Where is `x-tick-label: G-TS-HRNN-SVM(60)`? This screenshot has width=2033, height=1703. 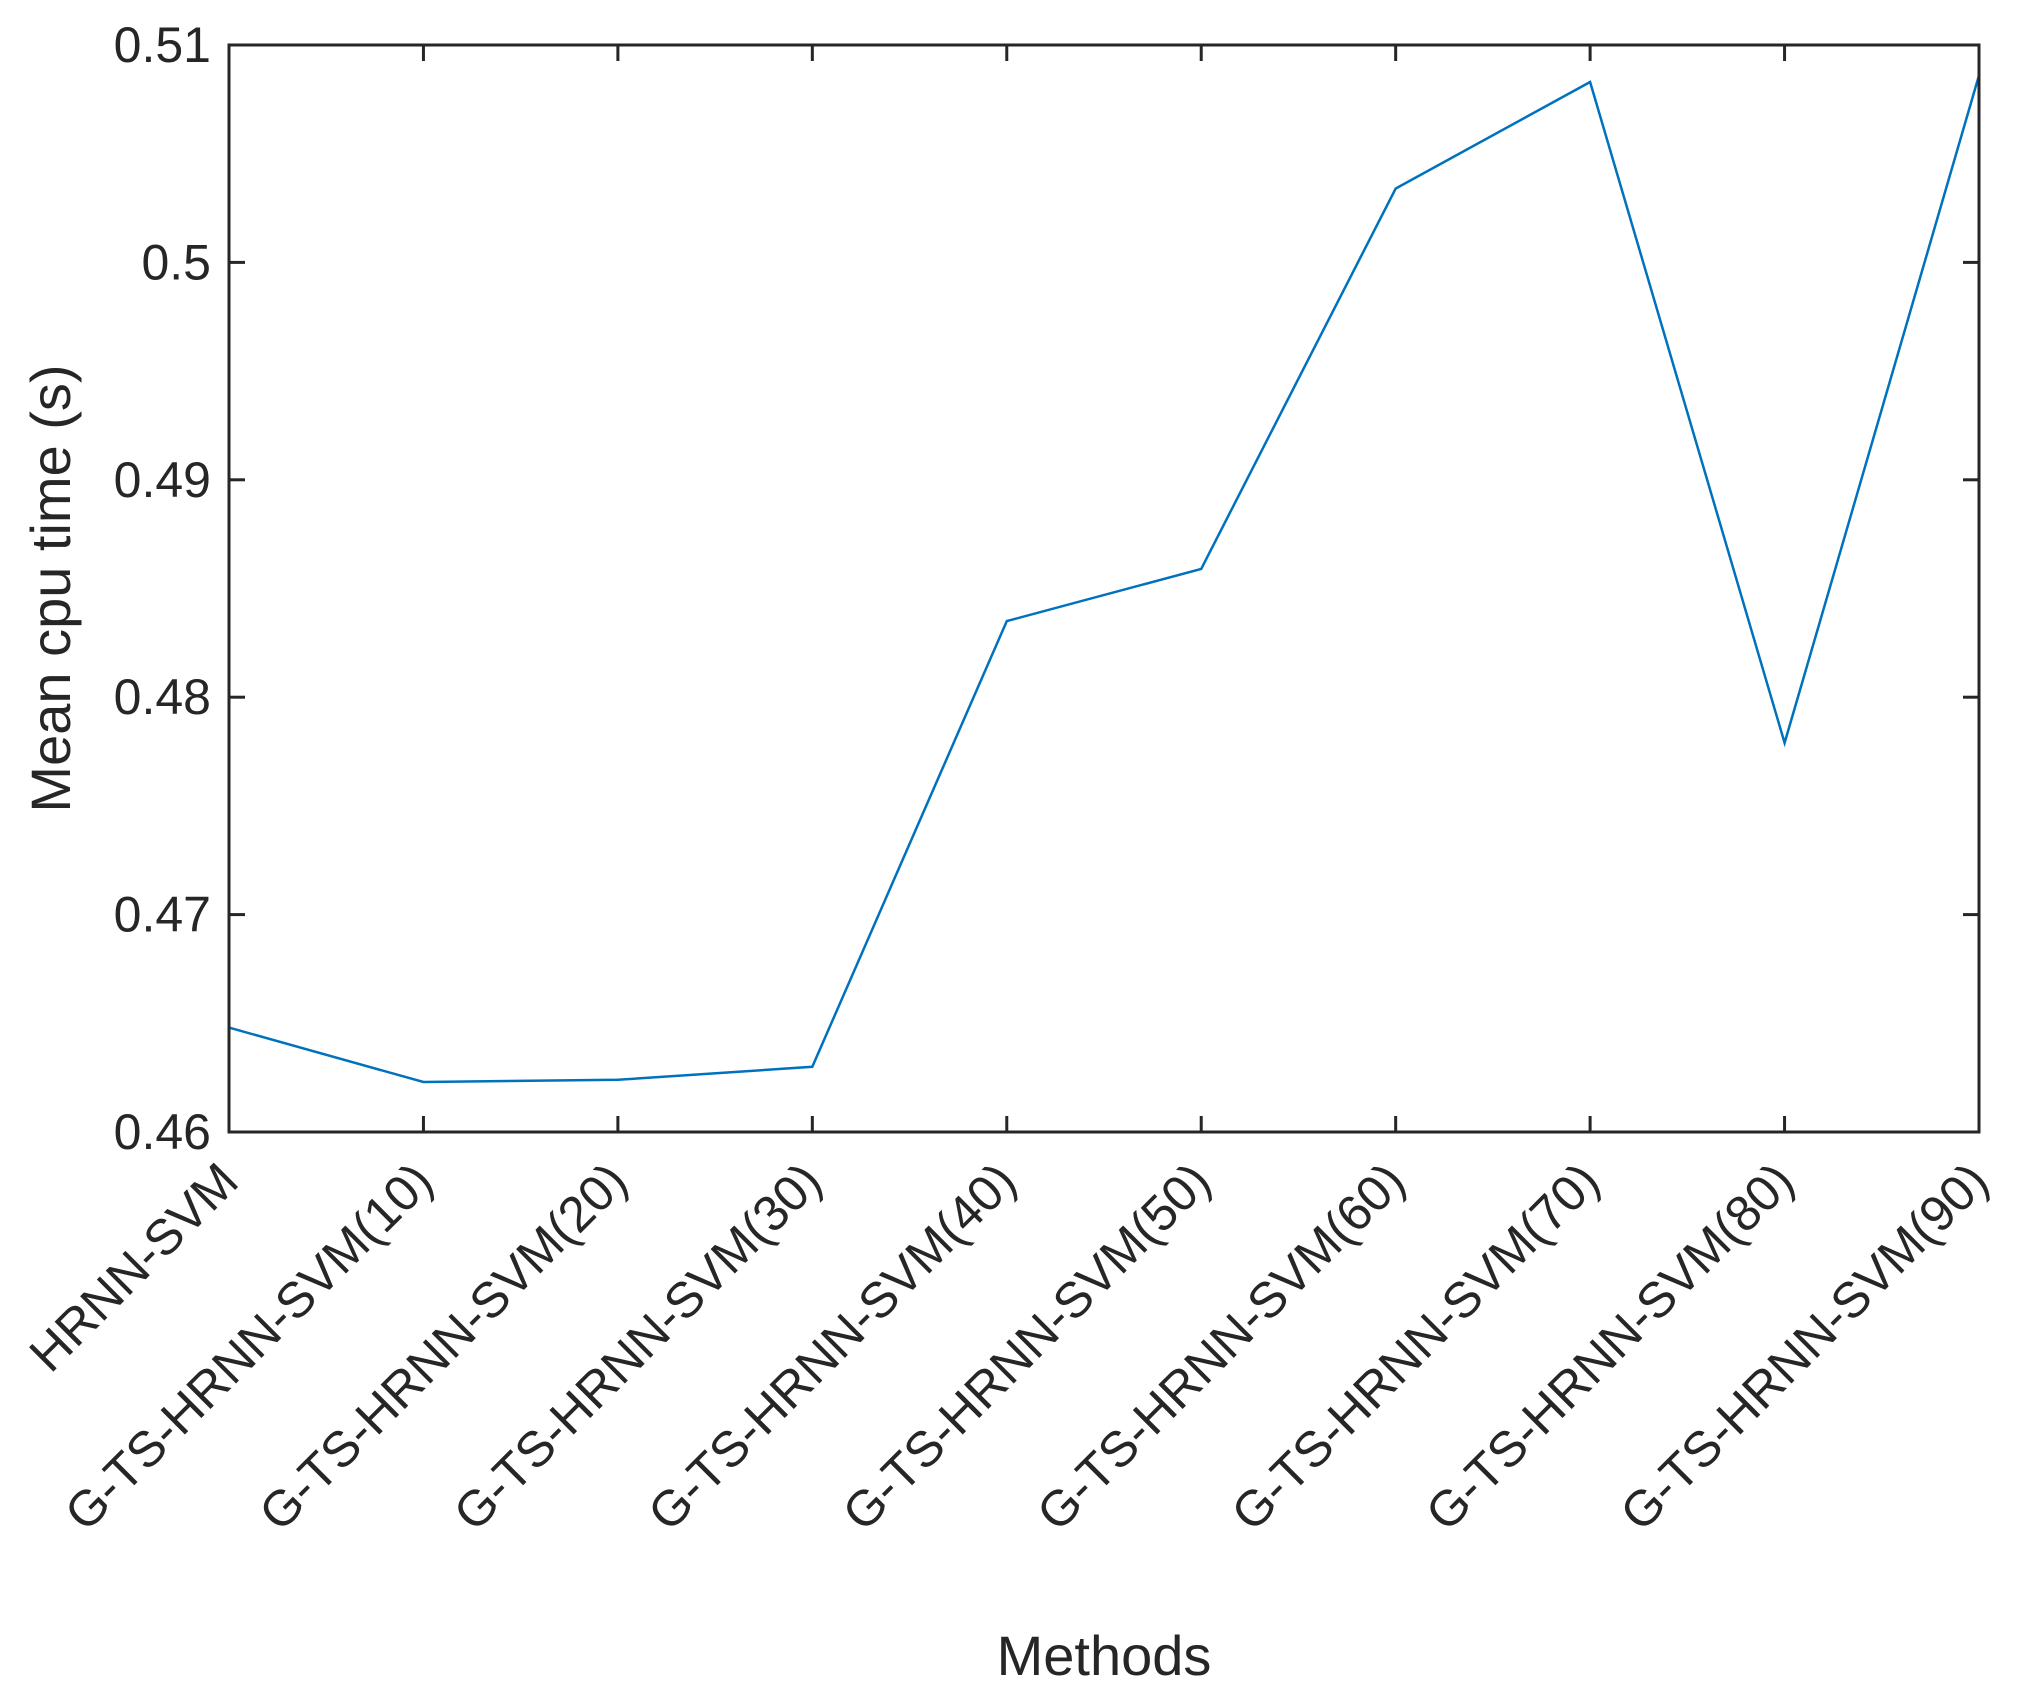
x-tick-label: G-TS-HRNN-SVM(60) is located at coordinates (1220, 1346).